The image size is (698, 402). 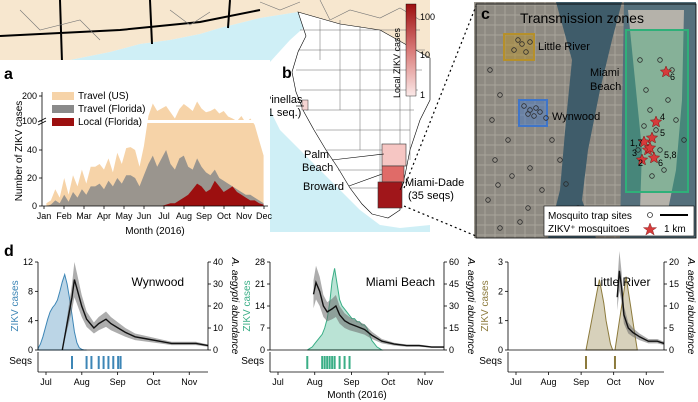 What do you see at coordinates (260, 262) in the screenshot?
I see `left-tick-label: 28` at bounding box center [260, 262].